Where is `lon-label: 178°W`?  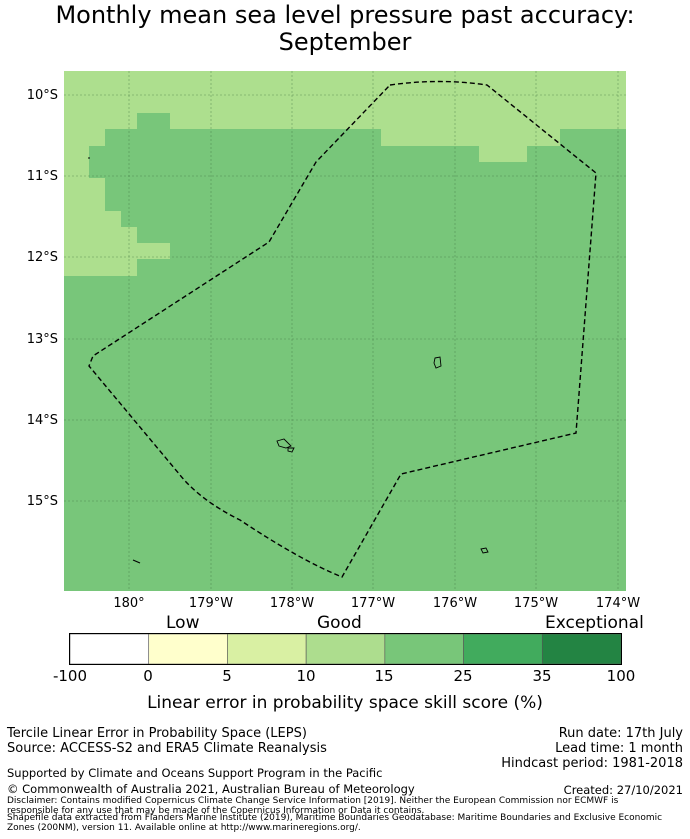 lon-label: 178°W is located at coordinates (292, 603).